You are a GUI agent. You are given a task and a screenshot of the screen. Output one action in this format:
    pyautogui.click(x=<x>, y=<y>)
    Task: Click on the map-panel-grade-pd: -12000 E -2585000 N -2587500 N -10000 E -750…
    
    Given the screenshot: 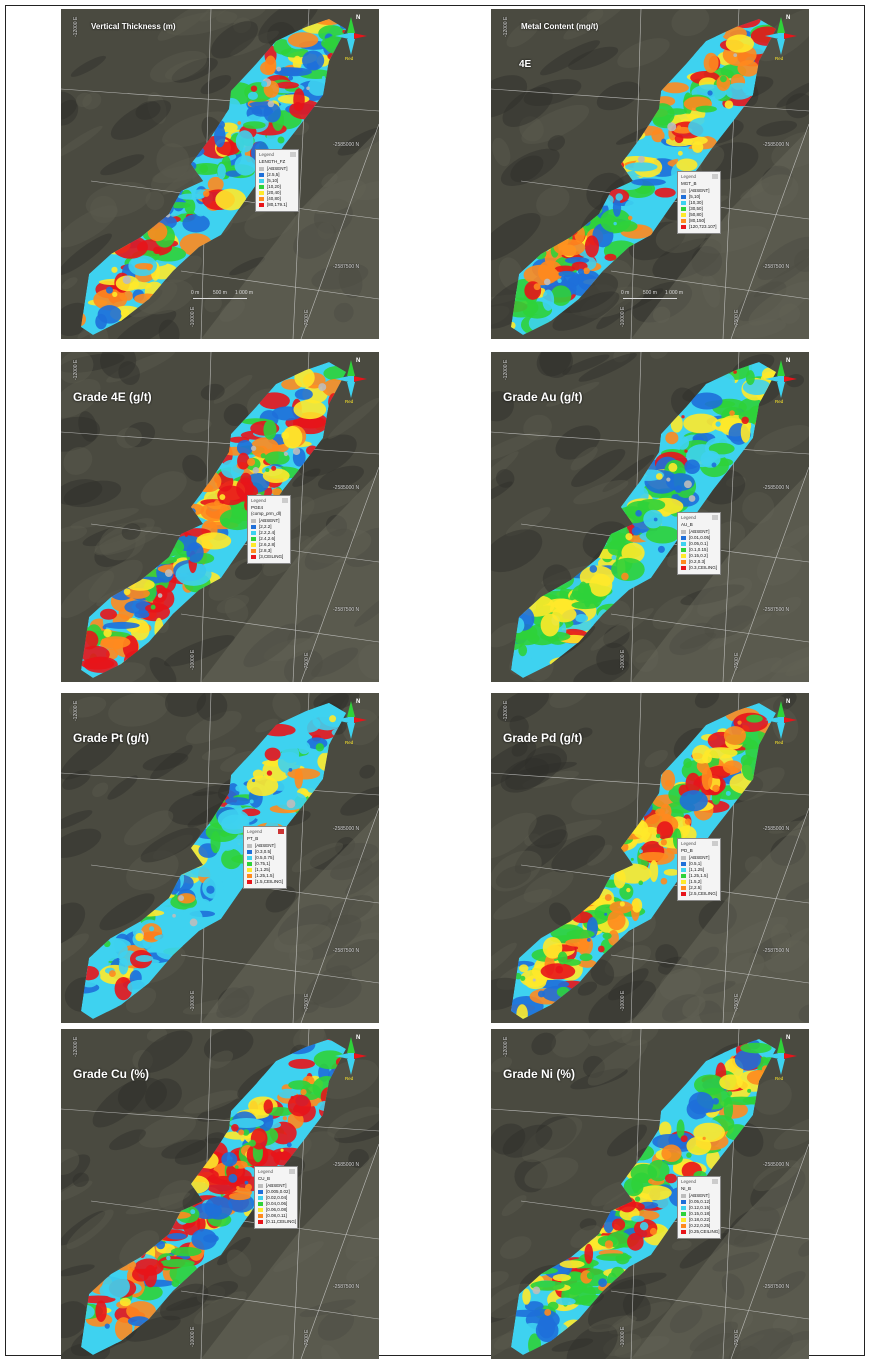 What is the action you would take?
    pyautogui.click(x=650, y=858)
    